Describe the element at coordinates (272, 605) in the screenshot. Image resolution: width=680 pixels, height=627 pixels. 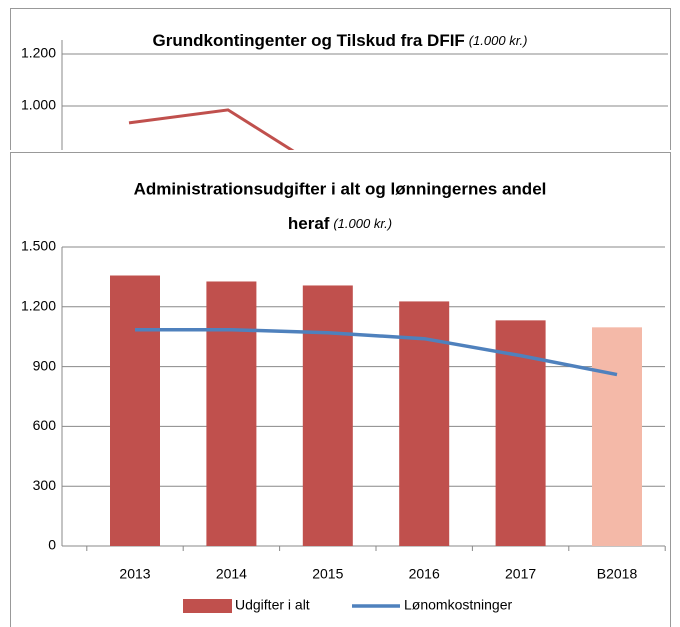
I see `legend-label: Udgifter i alt` at that location.